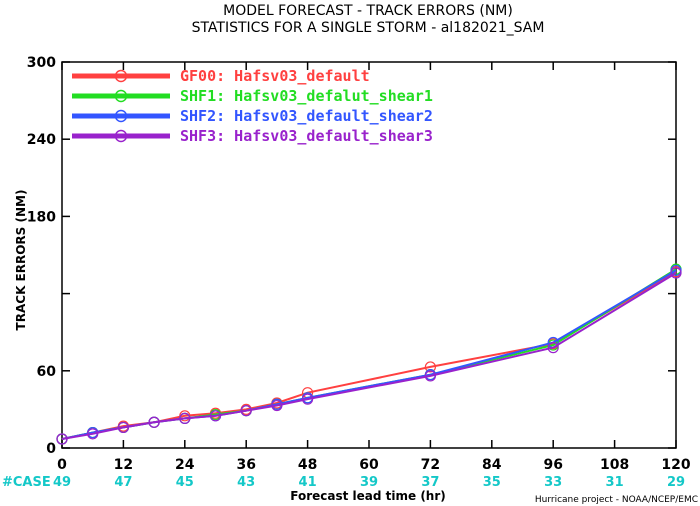 Image resolution: width=700 pixels, height=506 pixels. Describe the element at coordinates (616, 500) in the screenshot. I see `credit-text: Hurricane project - NOAA/NCEP/EMC` at that location.